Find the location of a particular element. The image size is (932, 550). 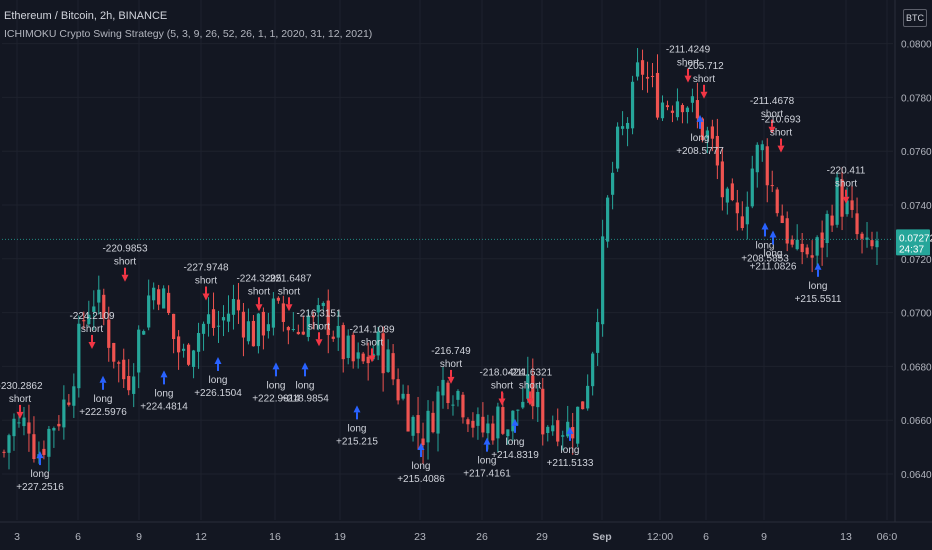

short-pnl-label: -230.2862 is located at coordinates (21, 386).